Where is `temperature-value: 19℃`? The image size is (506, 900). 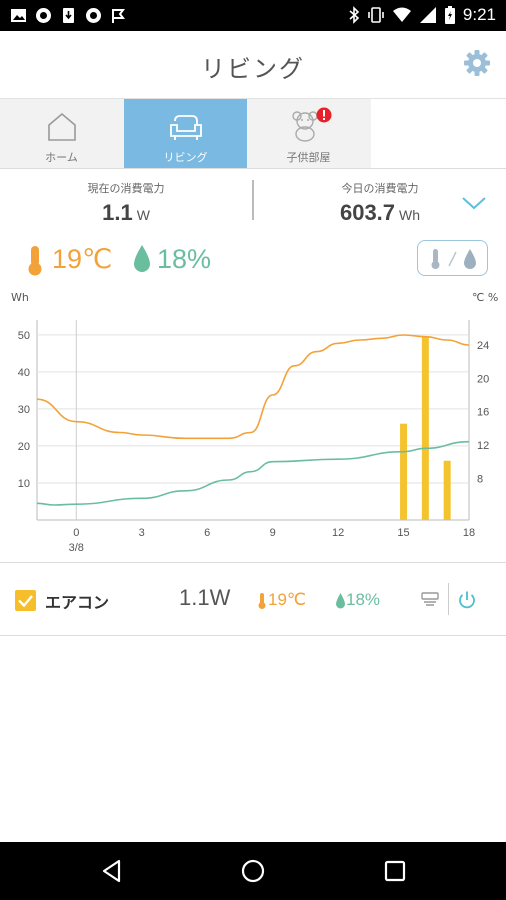 temperature-value: 19℃ is located at coordinates (82, 259).